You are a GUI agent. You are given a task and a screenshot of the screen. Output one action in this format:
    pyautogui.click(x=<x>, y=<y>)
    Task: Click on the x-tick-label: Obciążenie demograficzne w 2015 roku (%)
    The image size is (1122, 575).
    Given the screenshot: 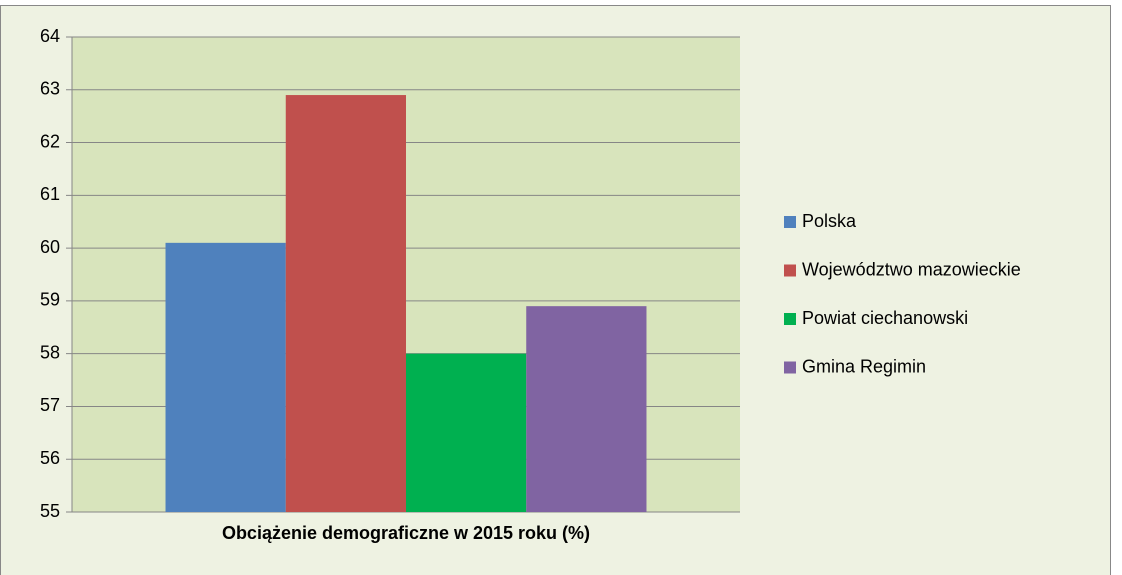 What is the action you would take?
    pyautogui.click(x=406, y=533)
    